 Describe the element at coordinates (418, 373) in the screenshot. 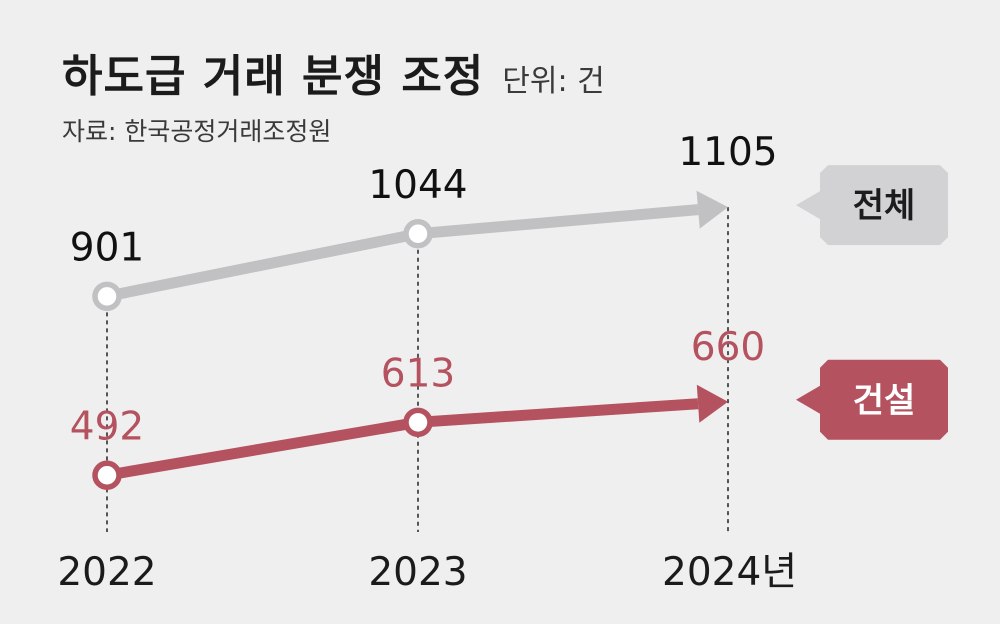

I see `data-label-1-1: 613` at that location.